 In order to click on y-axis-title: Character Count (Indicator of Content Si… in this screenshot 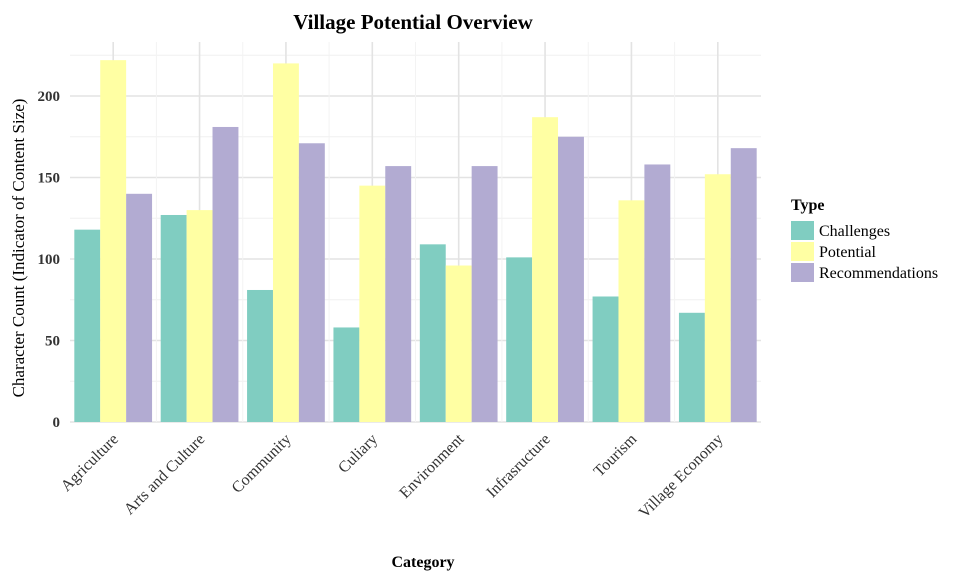, I will do `click(18, 248)`.